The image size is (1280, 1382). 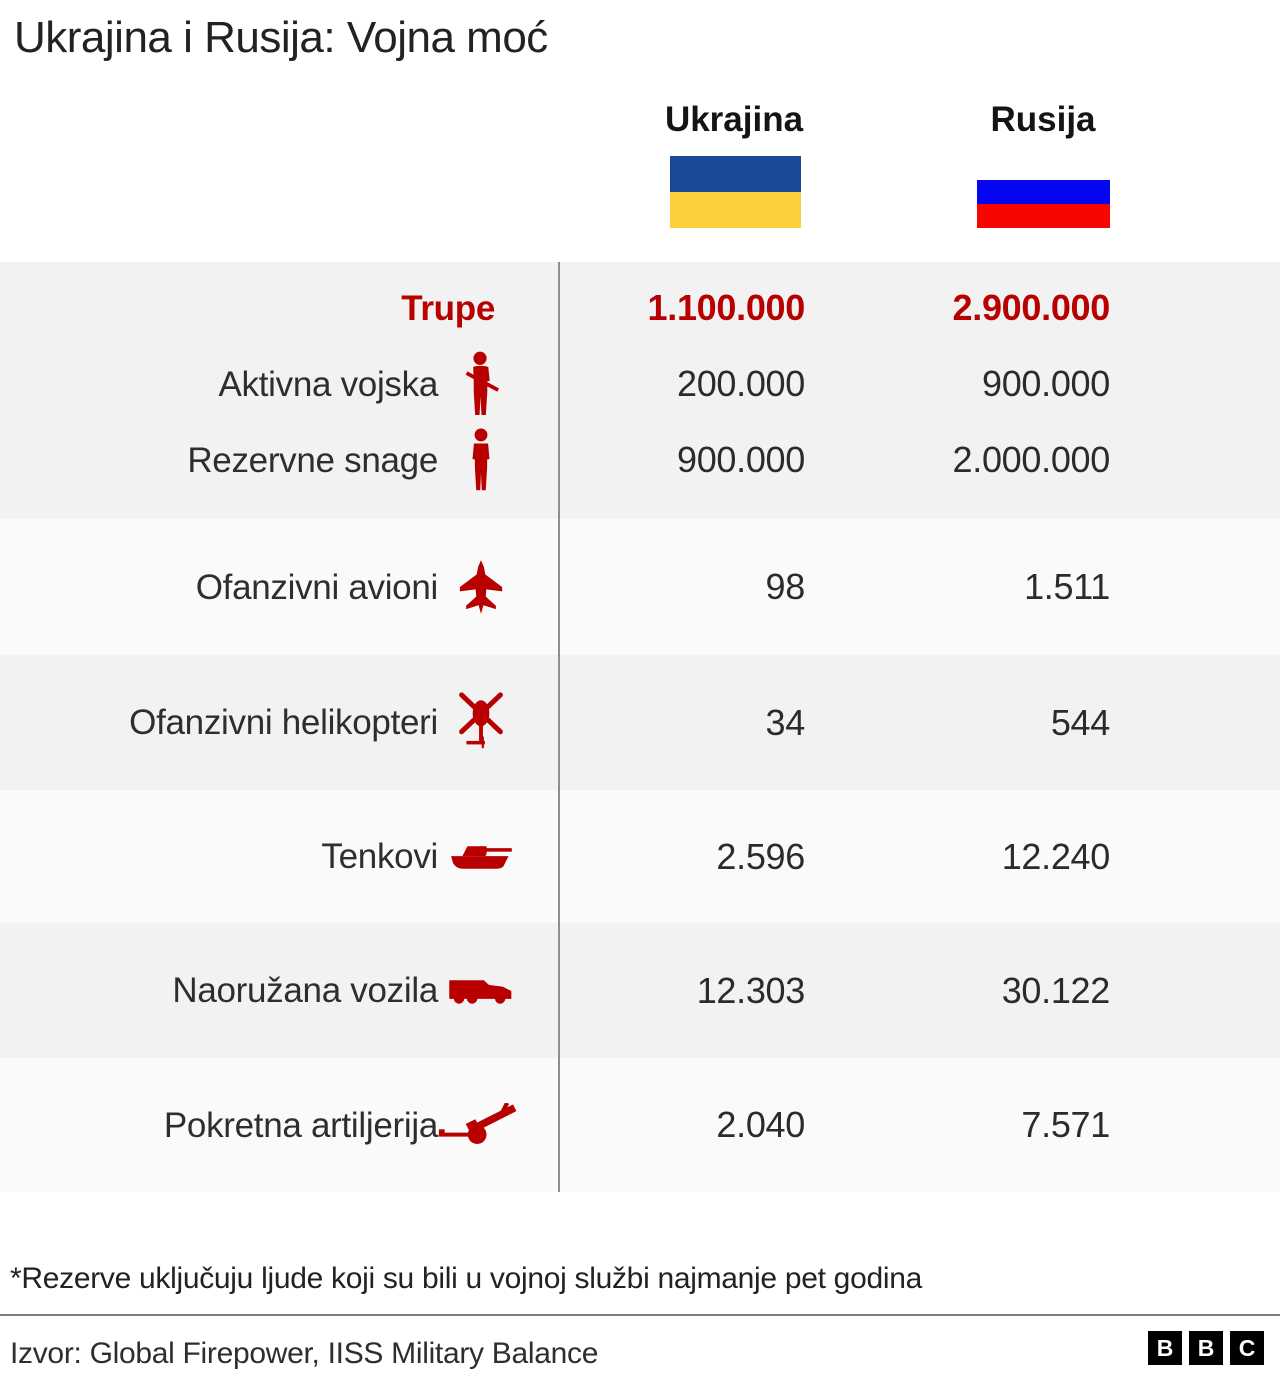 I want to click on value-ukraine: 900.000, so click(x=740, y=459).